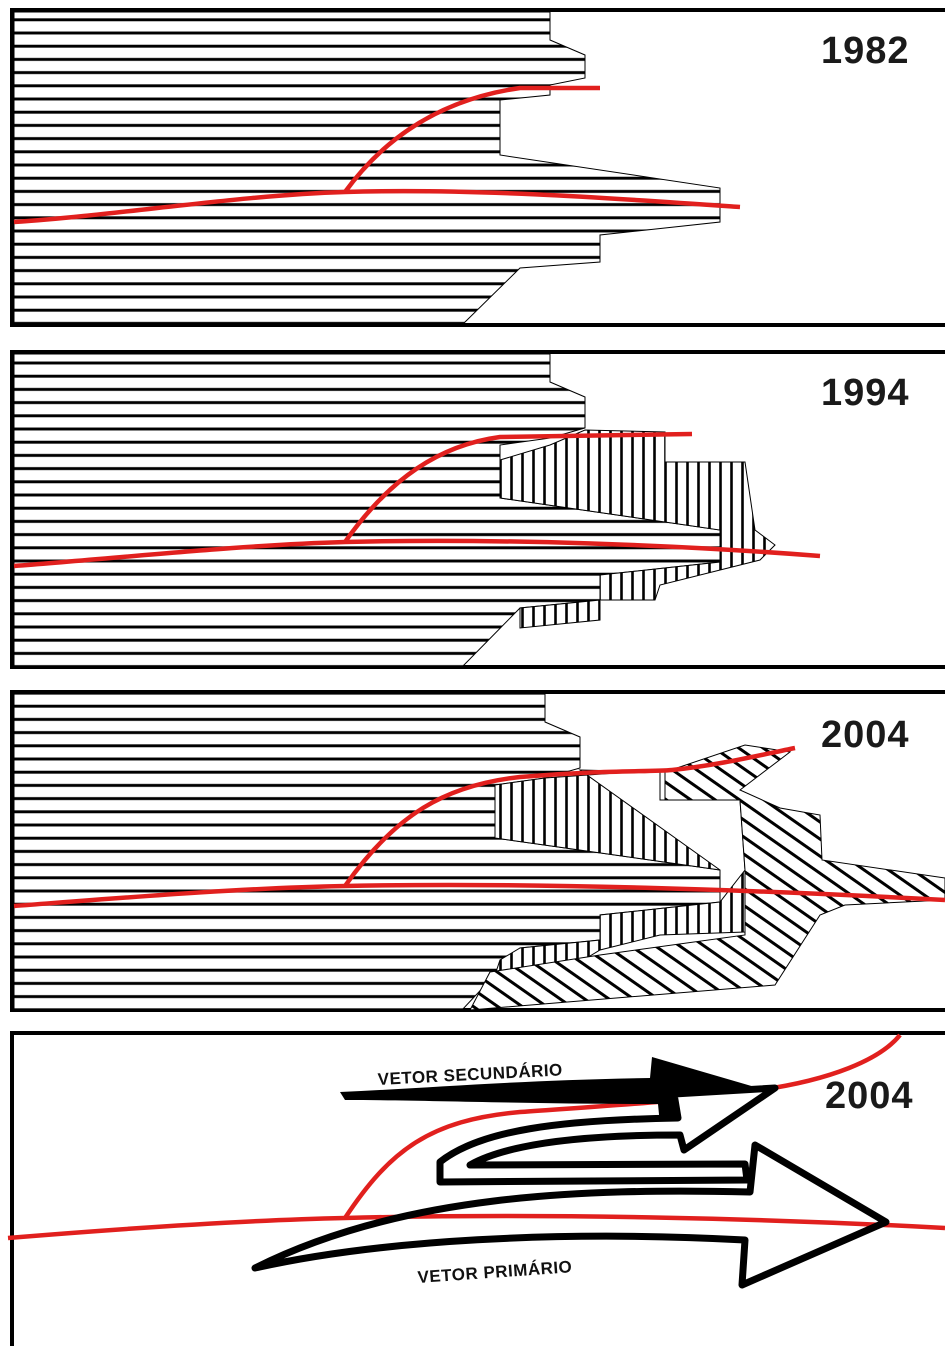 This screenshot has width=945, height=1346. I want to click on urban-area-2004, so click(707, 877).